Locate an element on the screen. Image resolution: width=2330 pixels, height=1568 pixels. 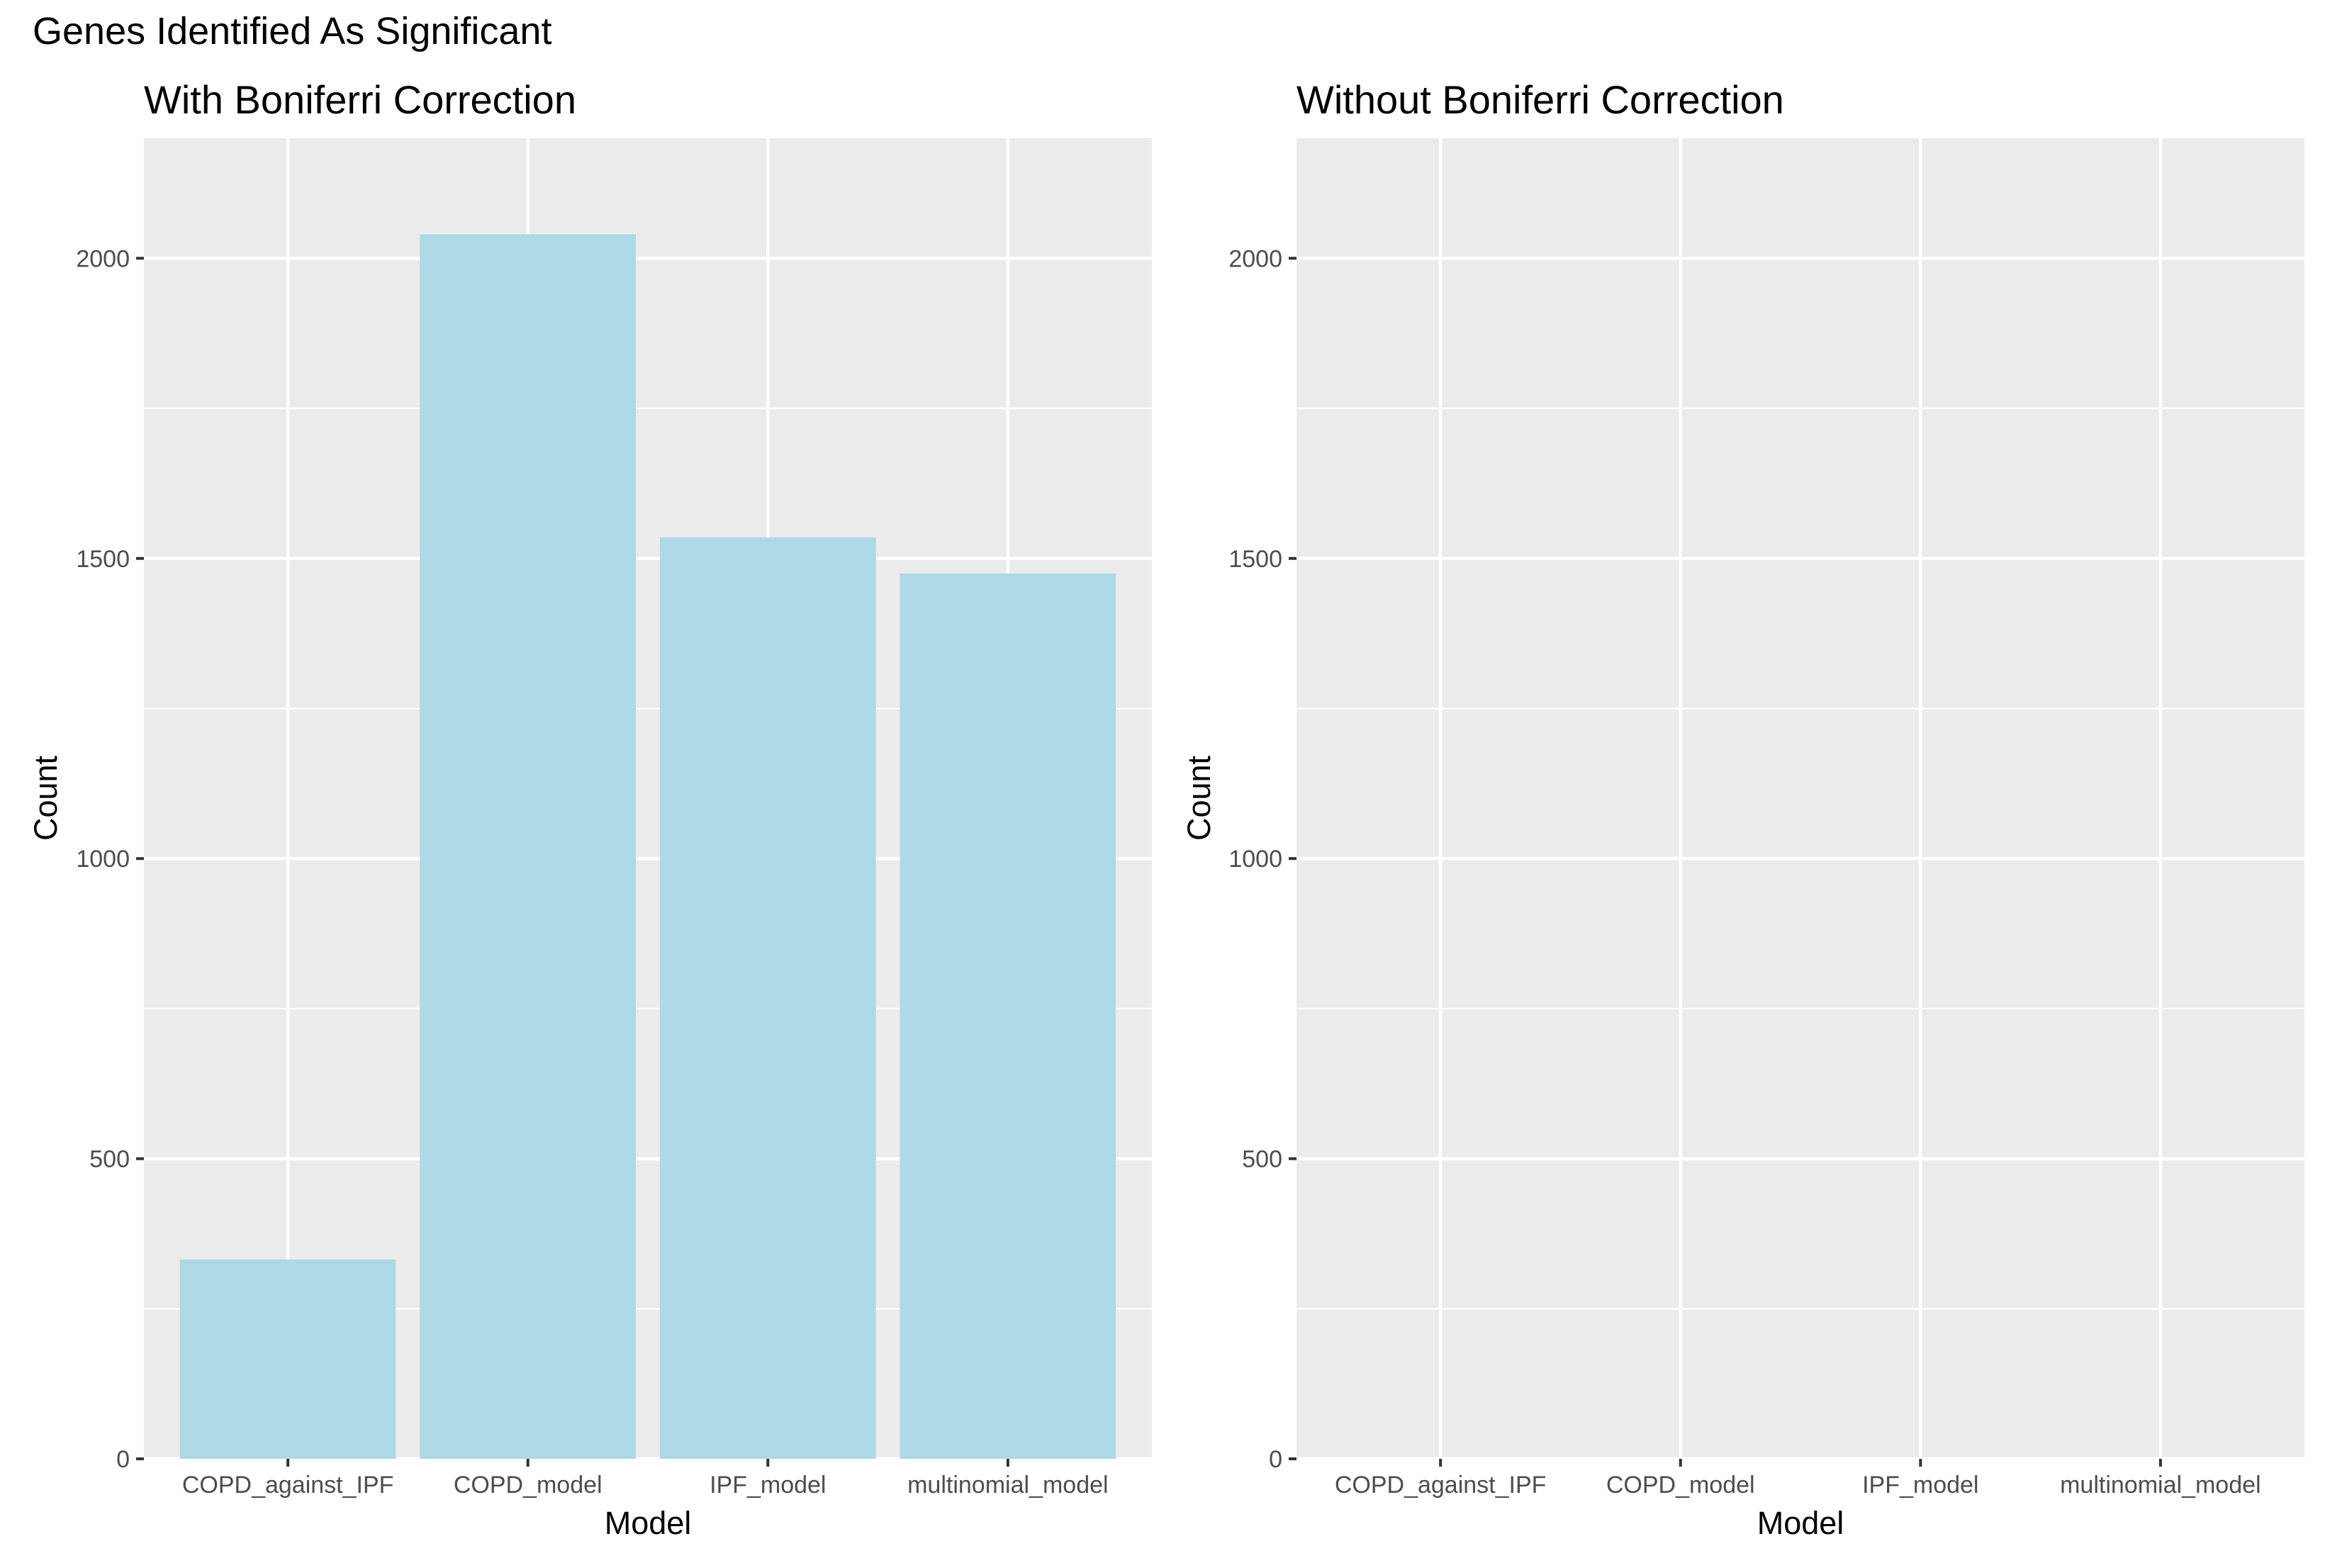
bar-multinomial_model is located at coordinates (1008, 1017).